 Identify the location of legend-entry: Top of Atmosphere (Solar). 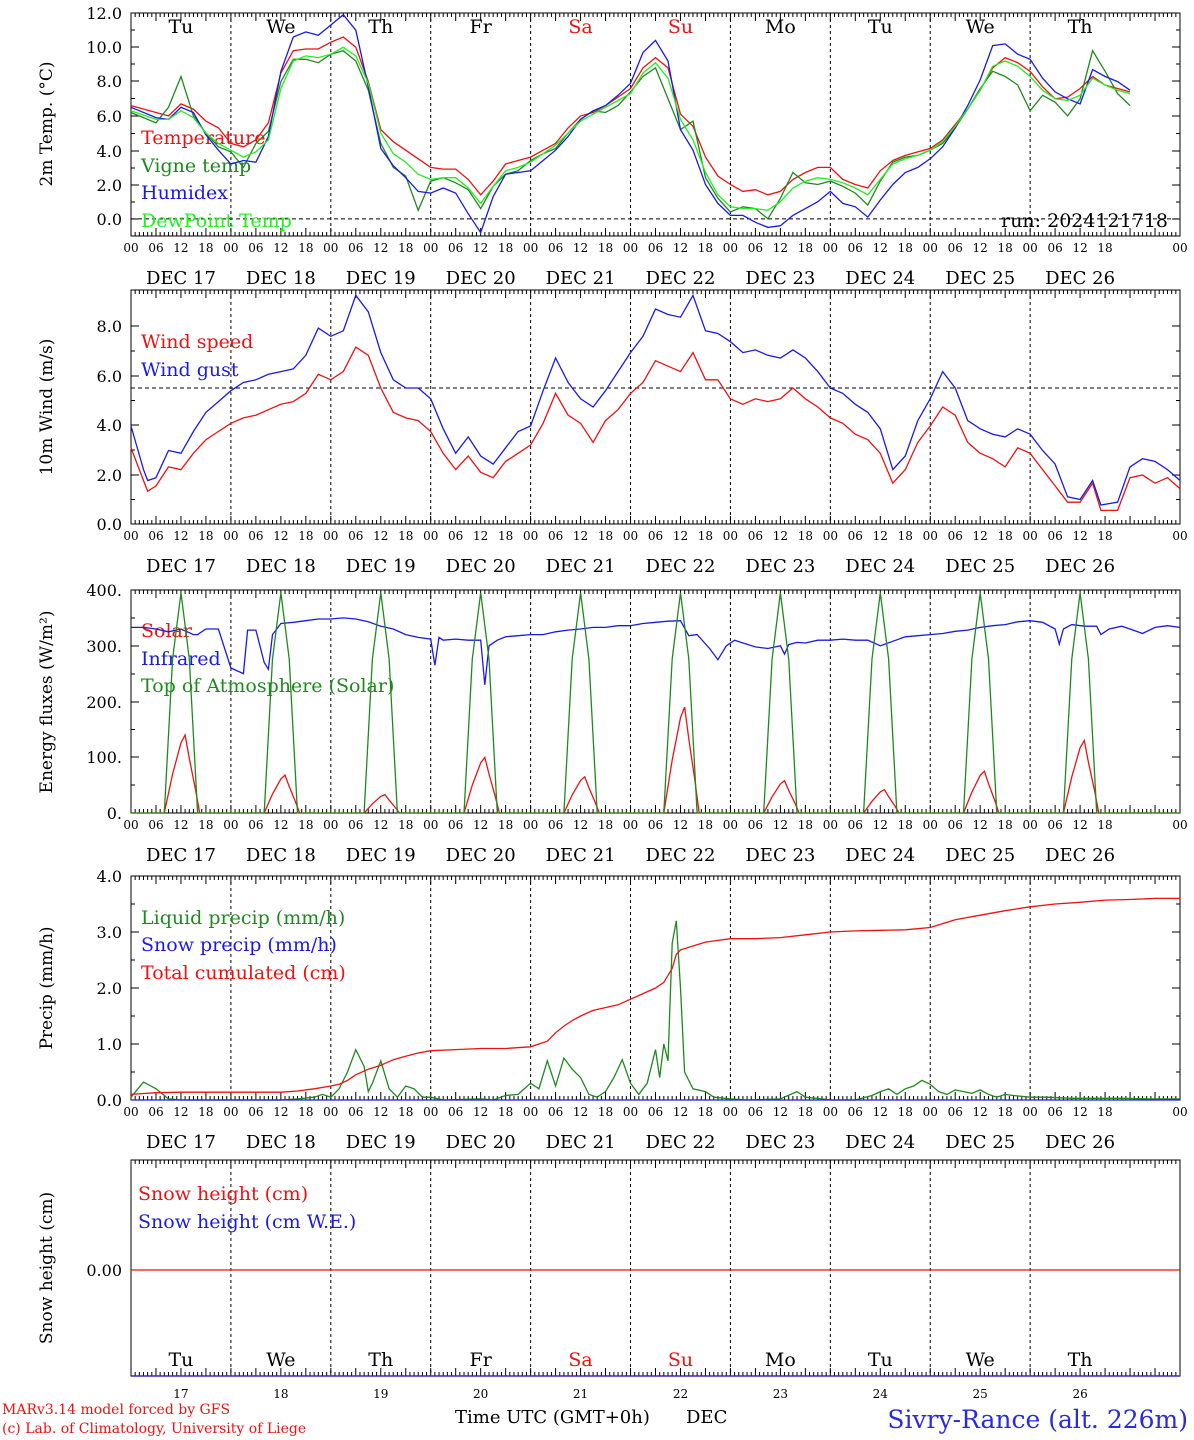
(267, 686).